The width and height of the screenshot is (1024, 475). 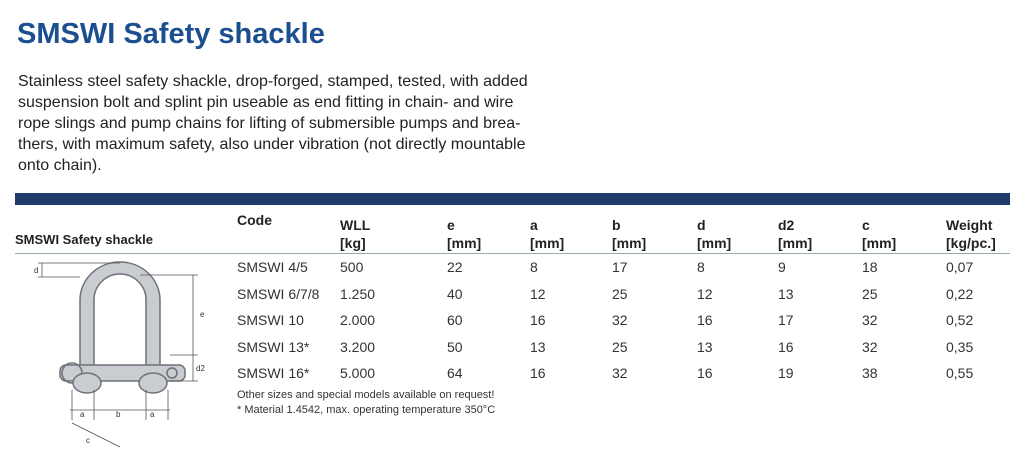 I want to click on table-cell: 19, so click(x=786, y=373).